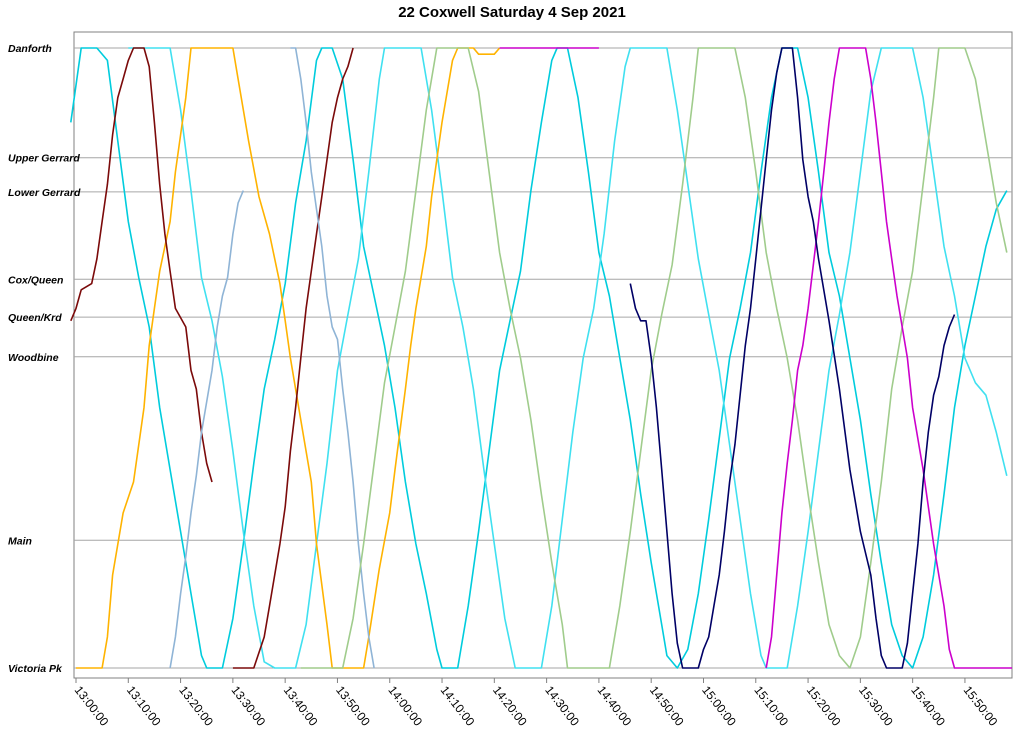  What do you see at coordinates (33, 358) in the screenshot?
I see `y-tick-label: Woodbine` at bounding box center [33, 358].